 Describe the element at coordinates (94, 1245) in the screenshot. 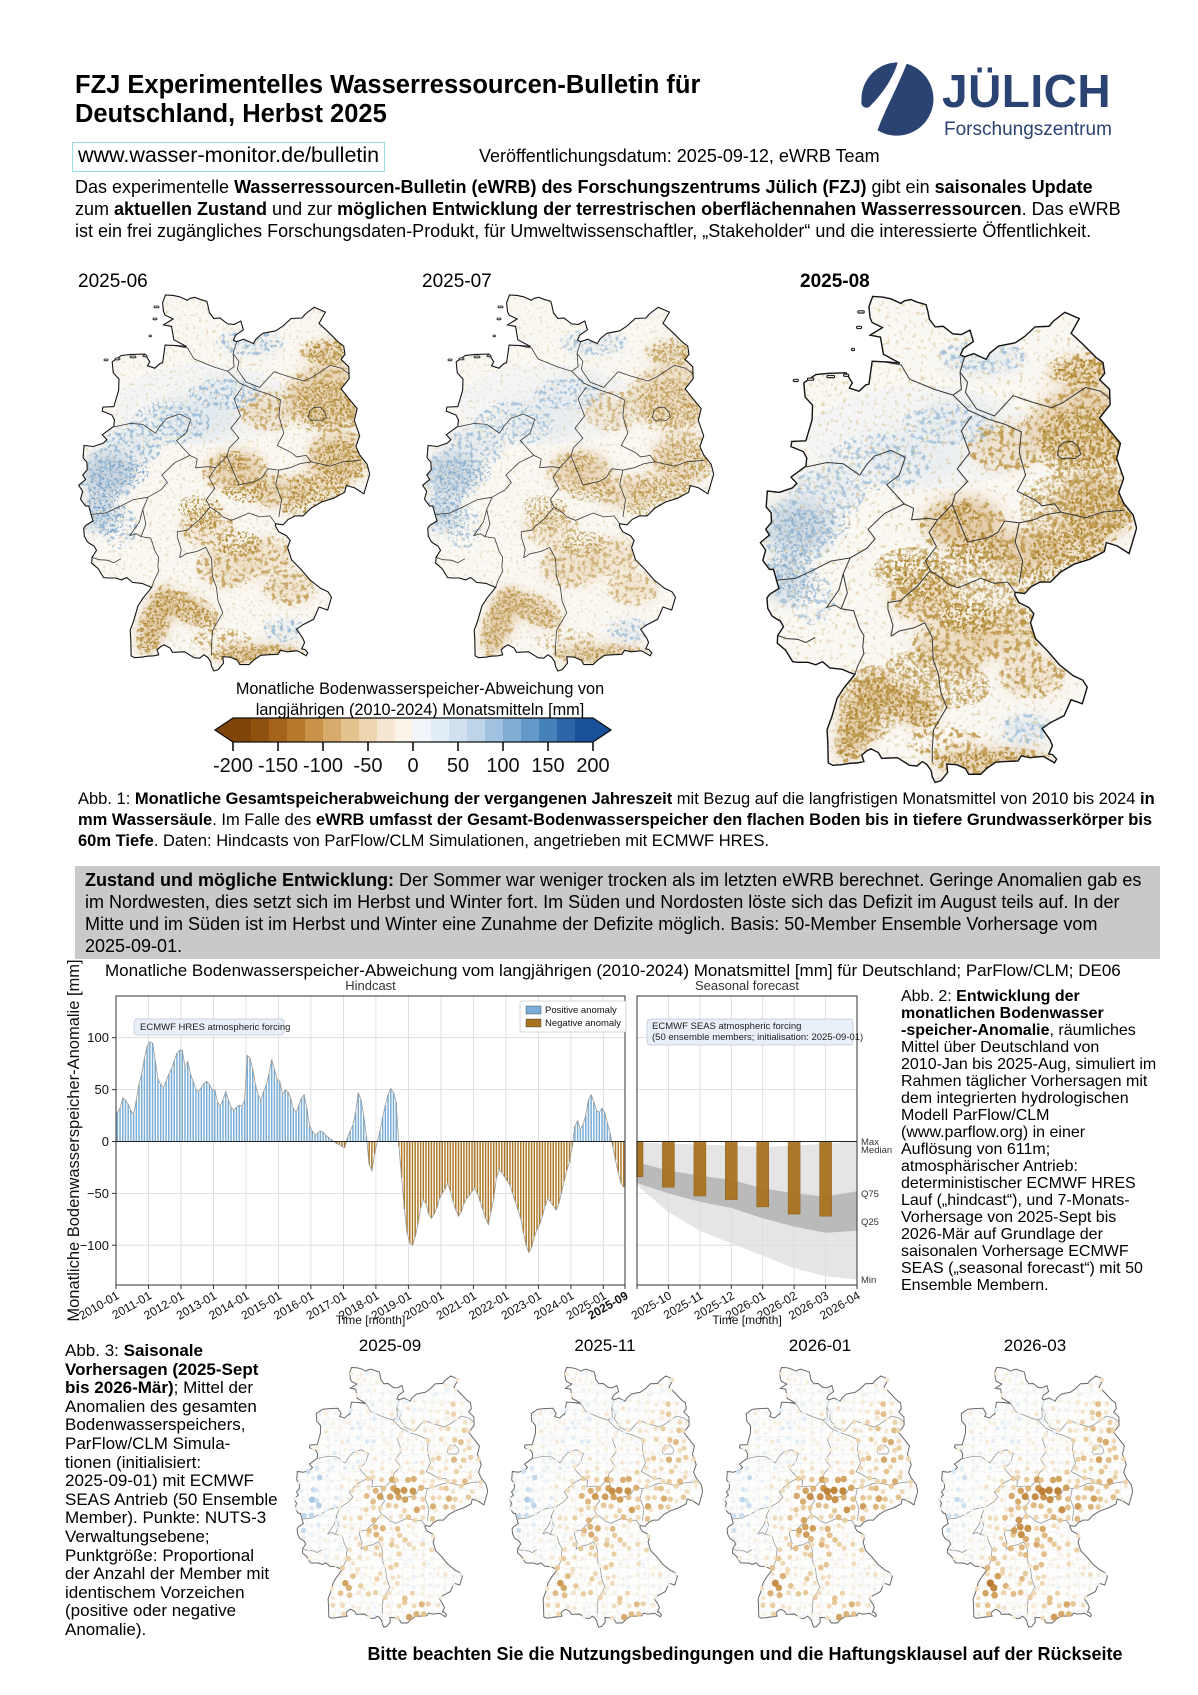

I see `svg-text: −100` at that location.